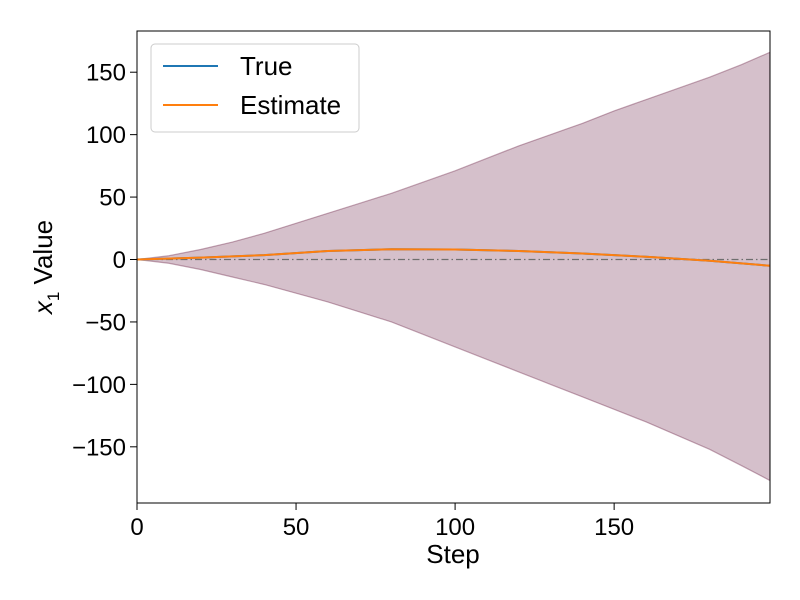 This screenshot has width=800, height=600. Describe the element at coordinates (99, 385) in the screenshot. I see `y-tick-label: −100` at that location.